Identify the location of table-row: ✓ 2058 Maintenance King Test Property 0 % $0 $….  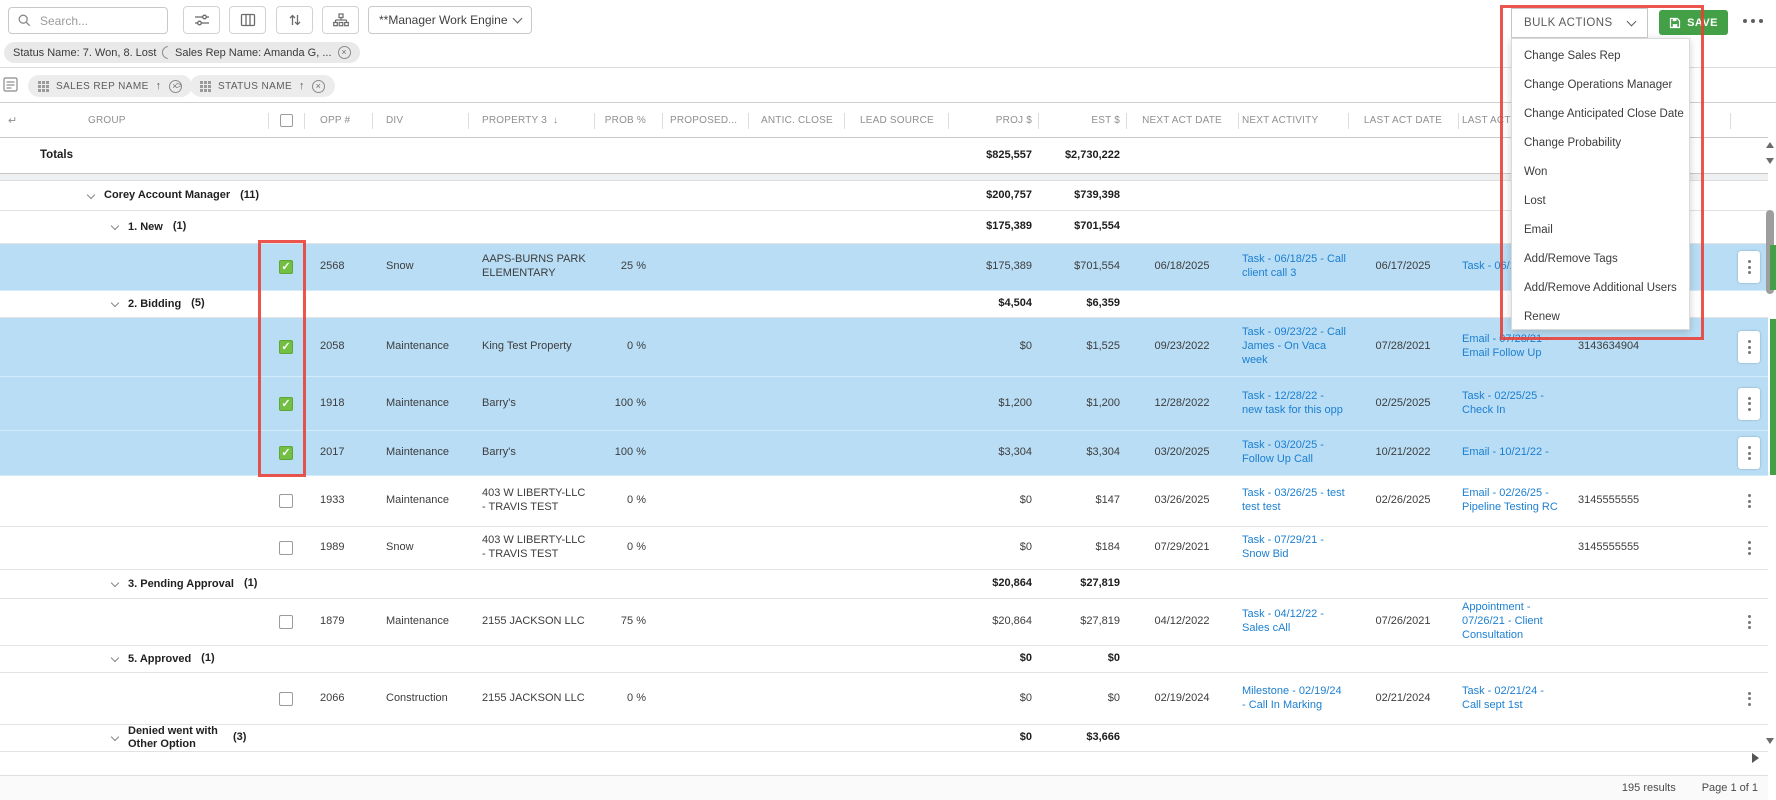
(884, 347).